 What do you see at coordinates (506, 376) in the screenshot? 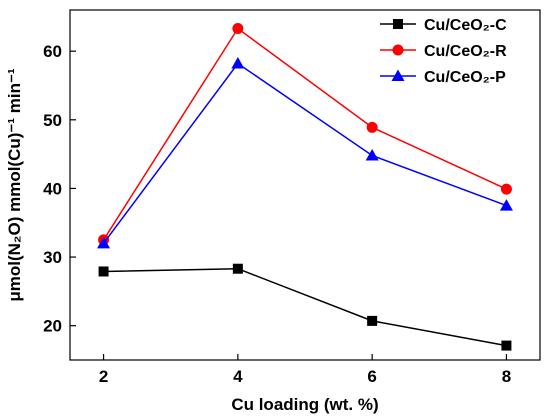
I see `x-tick-label: 8` at bounding box center [506, 376].